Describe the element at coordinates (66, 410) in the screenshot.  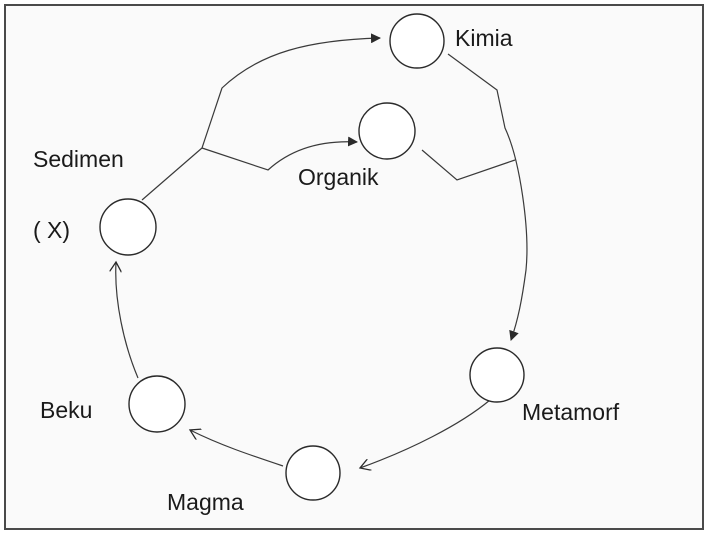
I see `label-beku: Beku` at that location.